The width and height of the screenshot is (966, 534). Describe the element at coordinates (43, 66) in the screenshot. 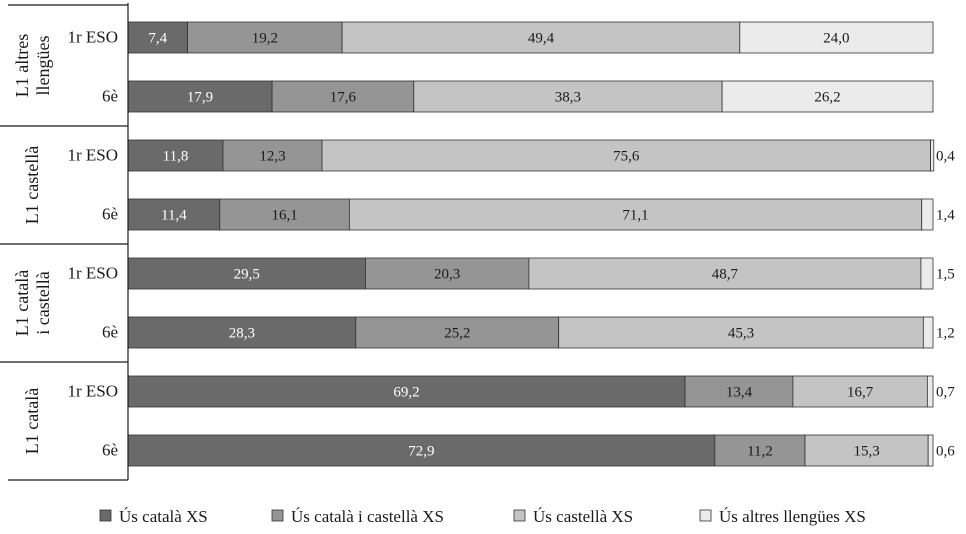

I see `group-label-line: llengües` at that location.